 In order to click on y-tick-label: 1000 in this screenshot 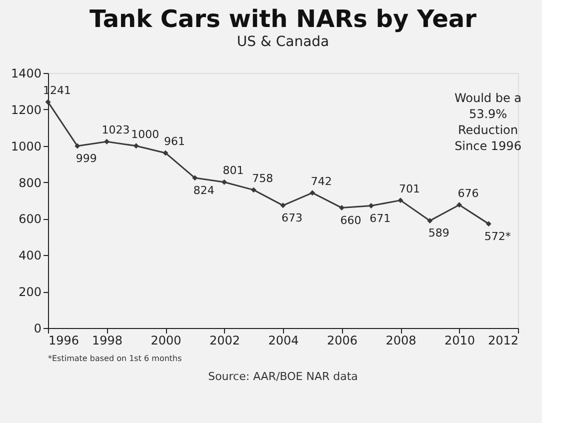, I will do `click(26, 146)`.